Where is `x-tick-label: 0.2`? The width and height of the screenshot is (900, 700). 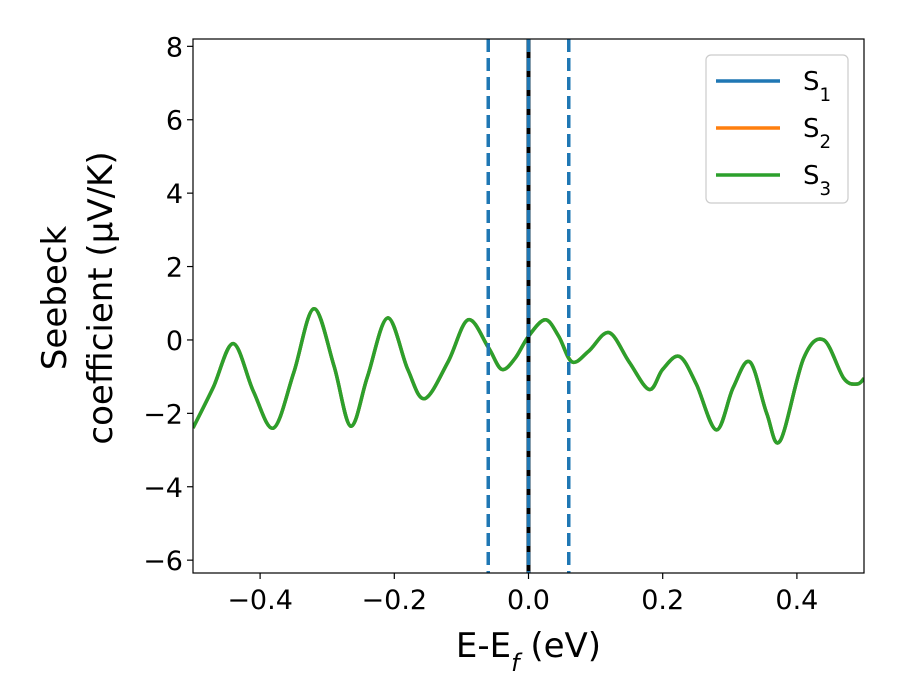
x-tick-label: 0.2 is located at coordinates (662, 600).